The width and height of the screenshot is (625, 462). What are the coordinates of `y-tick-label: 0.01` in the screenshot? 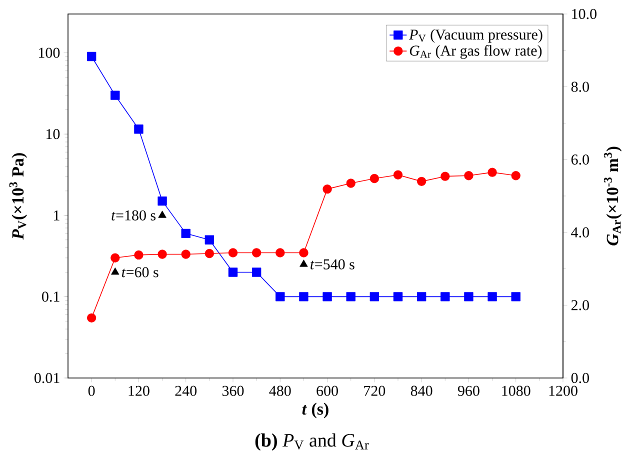 It's located at (47, 378).